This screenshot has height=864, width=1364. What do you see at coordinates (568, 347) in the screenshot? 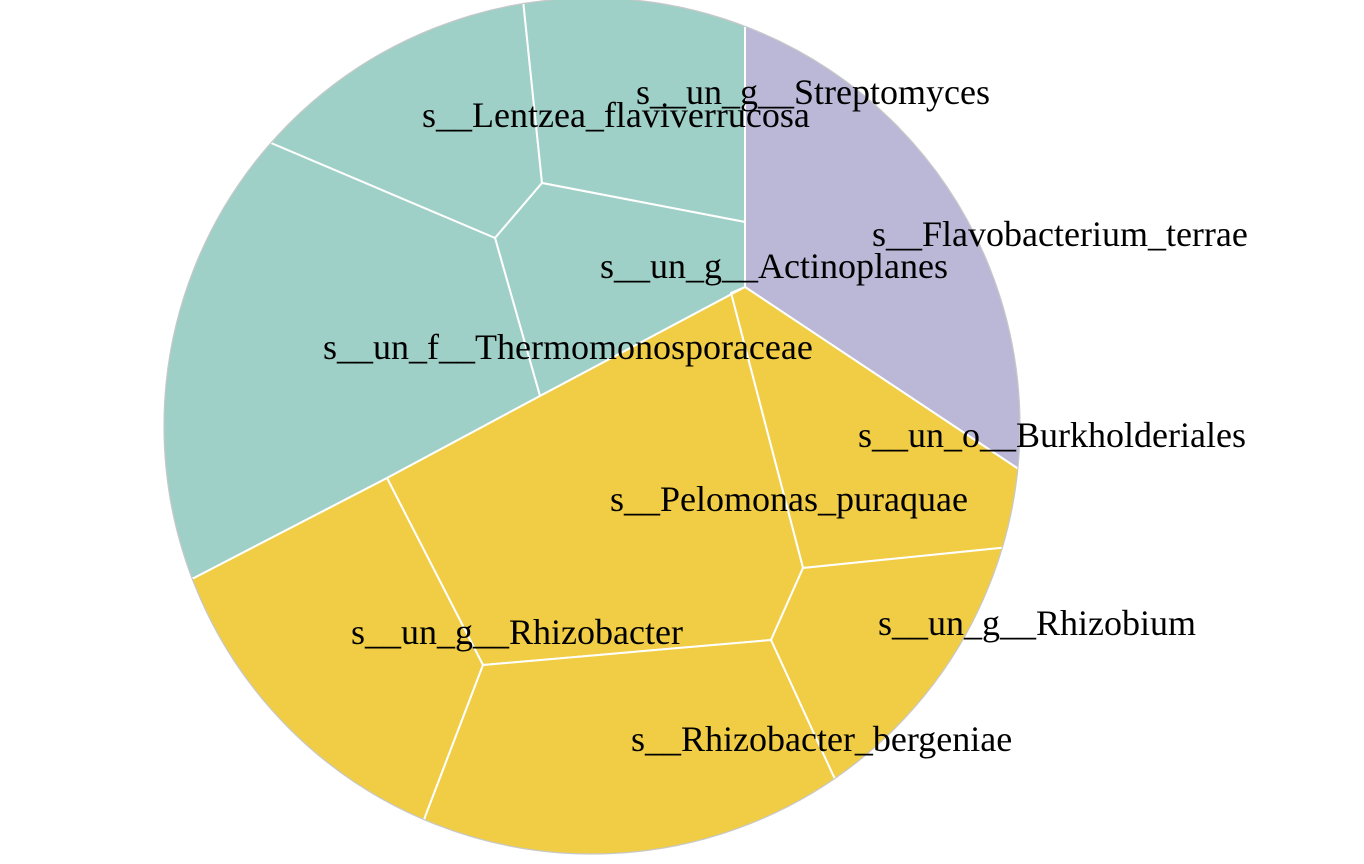
I see `label-thermomonosporaceae: s__un_f__Thermomonosporaceae` at bounding box center [568, 347].